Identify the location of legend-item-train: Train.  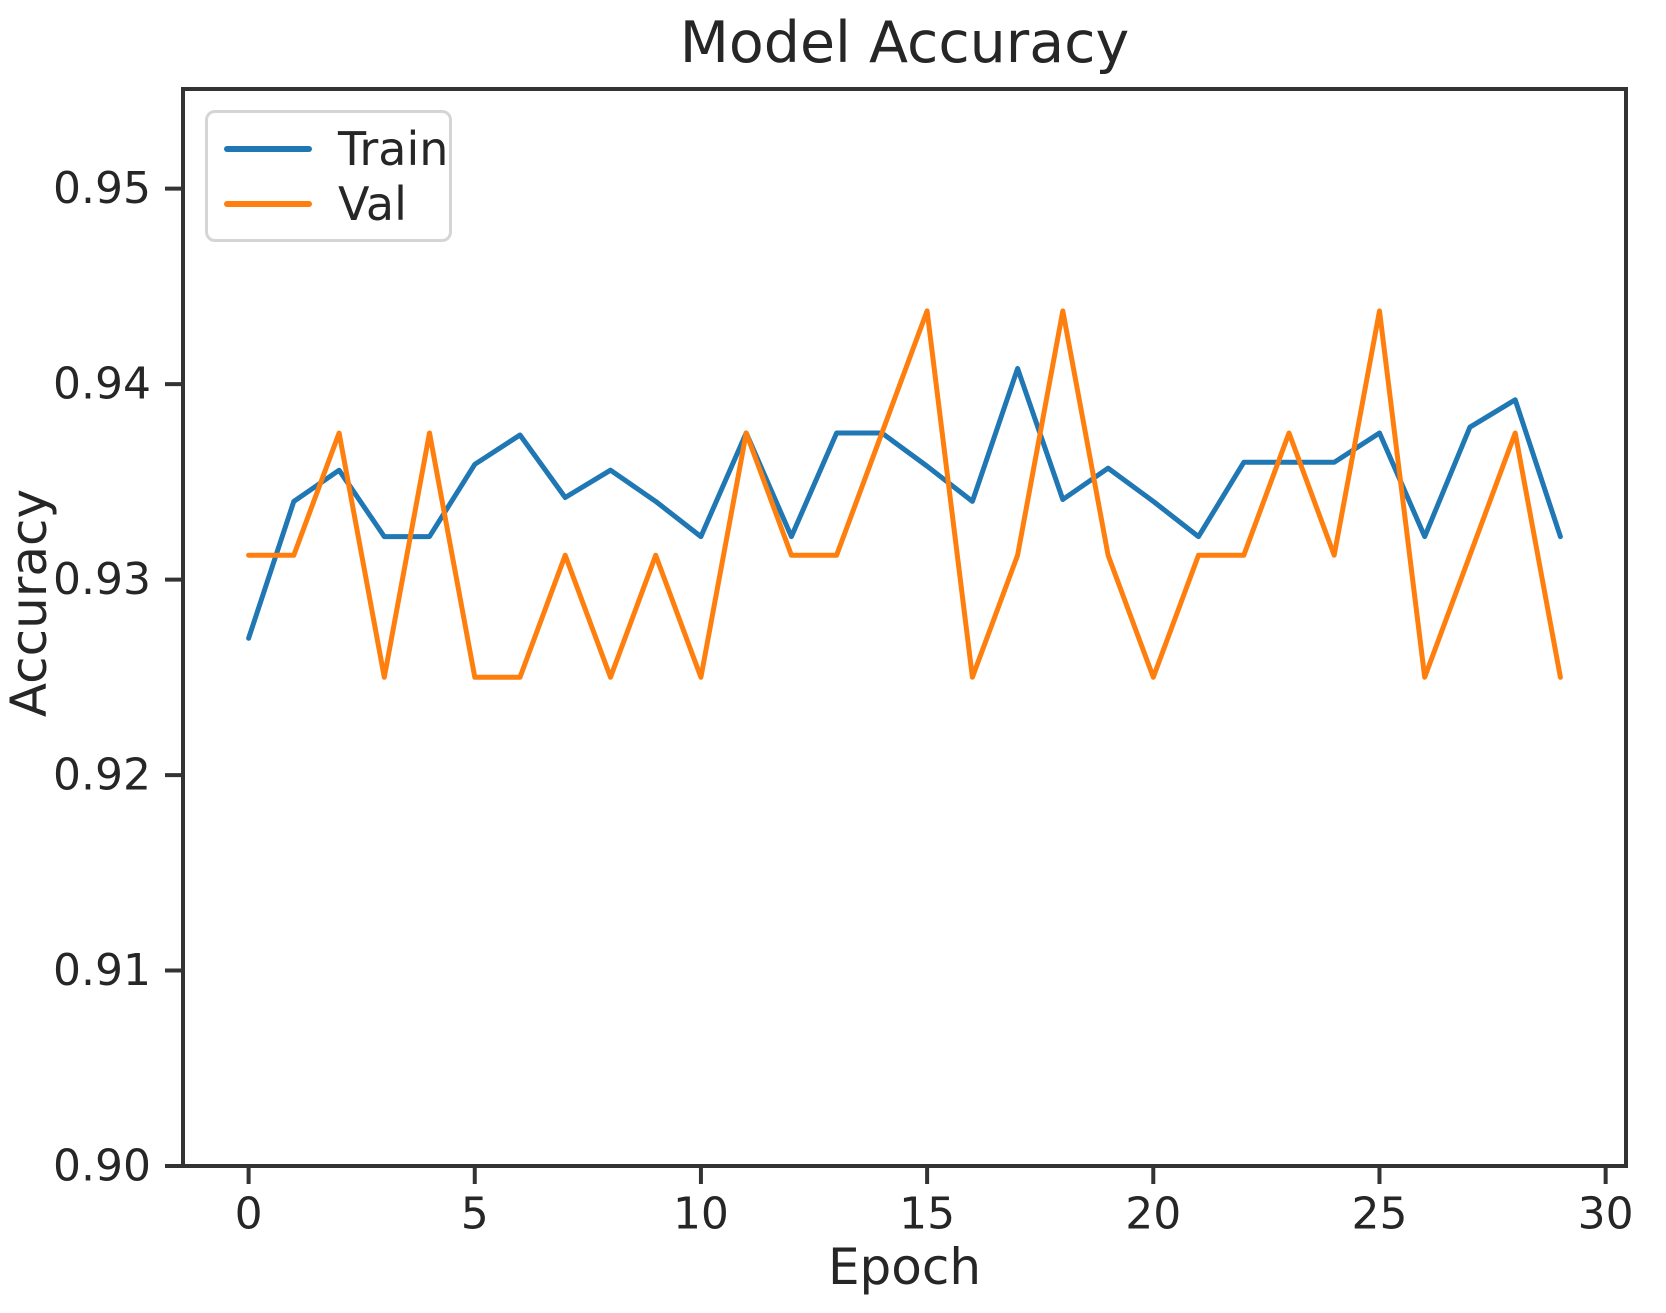
(328, 149).